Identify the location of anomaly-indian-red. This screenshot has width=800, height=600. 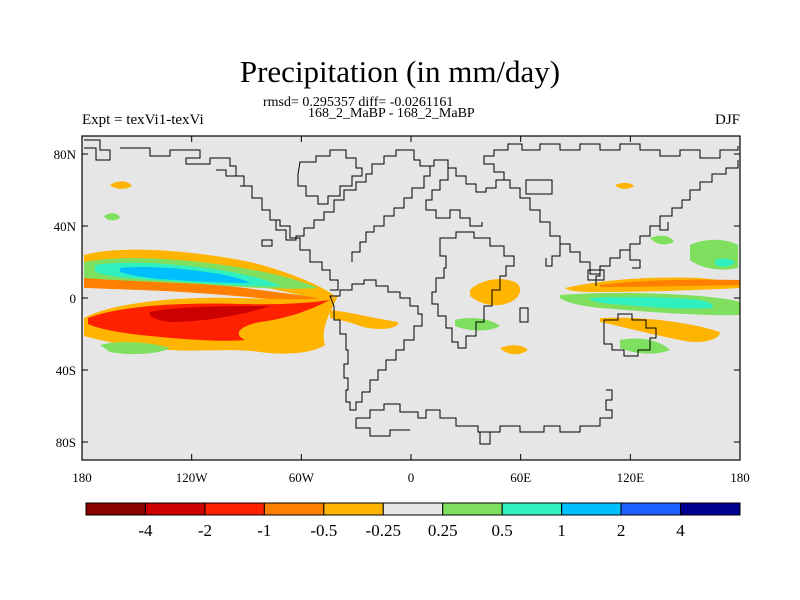
(670, 283).